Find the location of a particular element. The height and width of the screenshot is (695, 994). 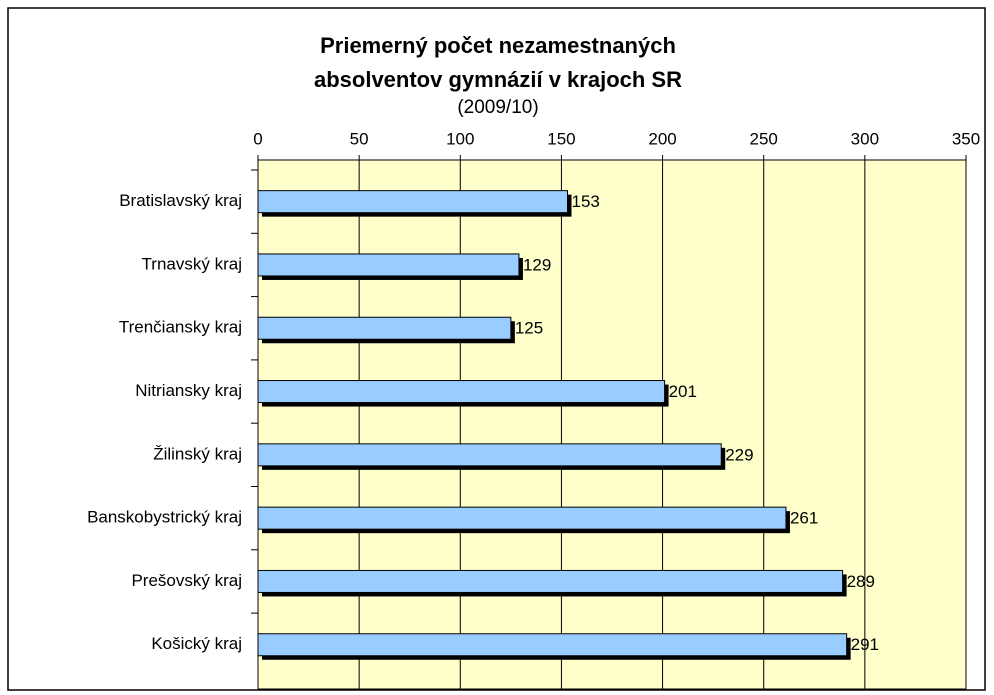

x-tick-label: 150 is located at coordinates (561, 138).